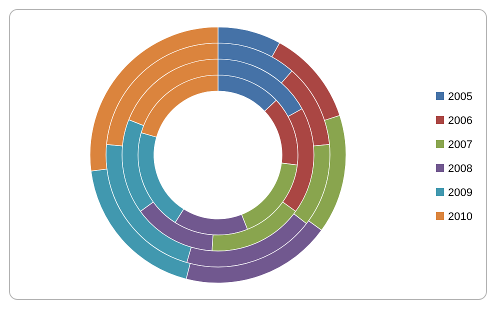  I want to click on legend-label: 2010, so click(460, 217).